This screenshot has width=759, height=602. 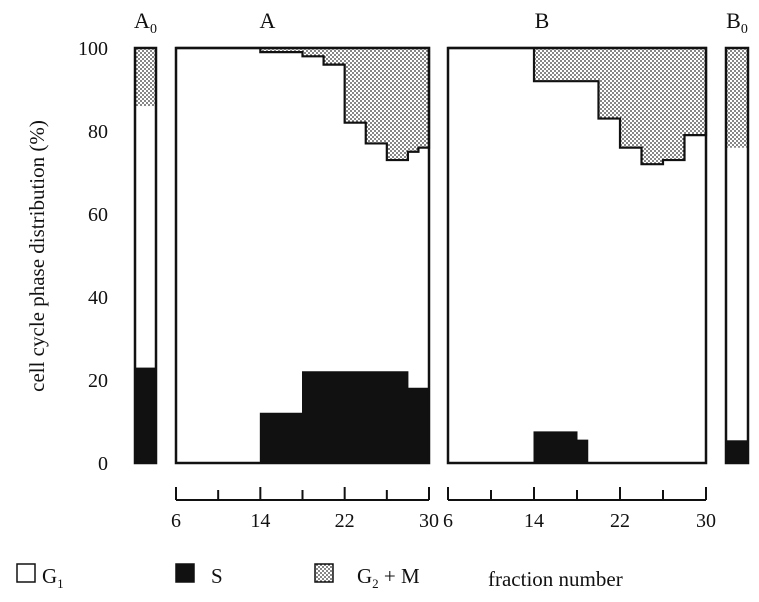 What do you see at coordinates (555, 579) in the screenshot?
I see `x-axis-title: fraction number` at bounding box center [555, 579].